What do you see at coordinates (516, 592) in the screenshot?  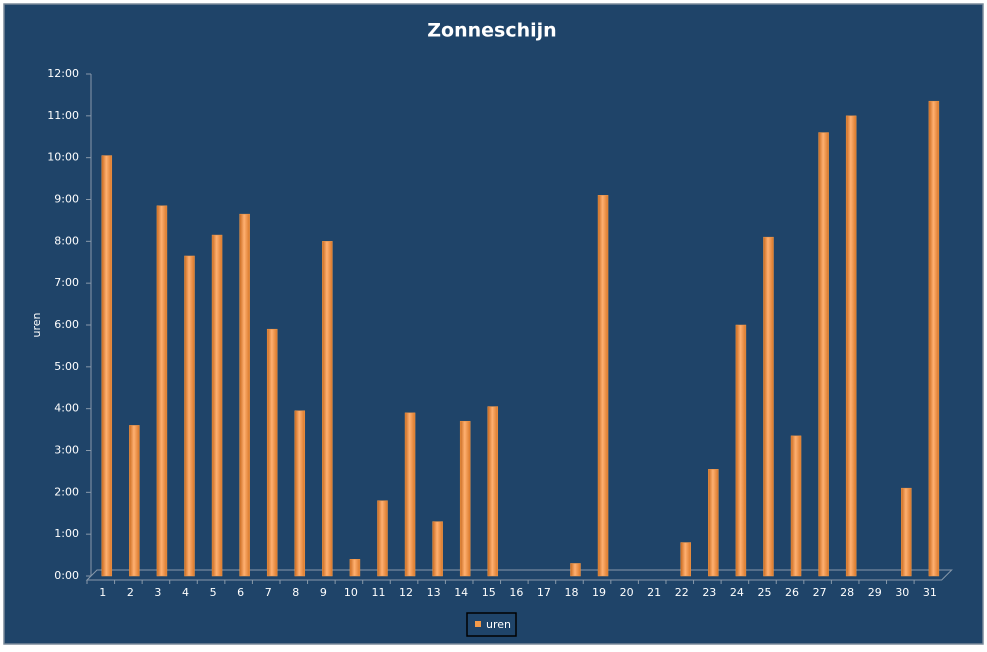 I see `x-tick-label: 16` at bounding box center [516, 592].